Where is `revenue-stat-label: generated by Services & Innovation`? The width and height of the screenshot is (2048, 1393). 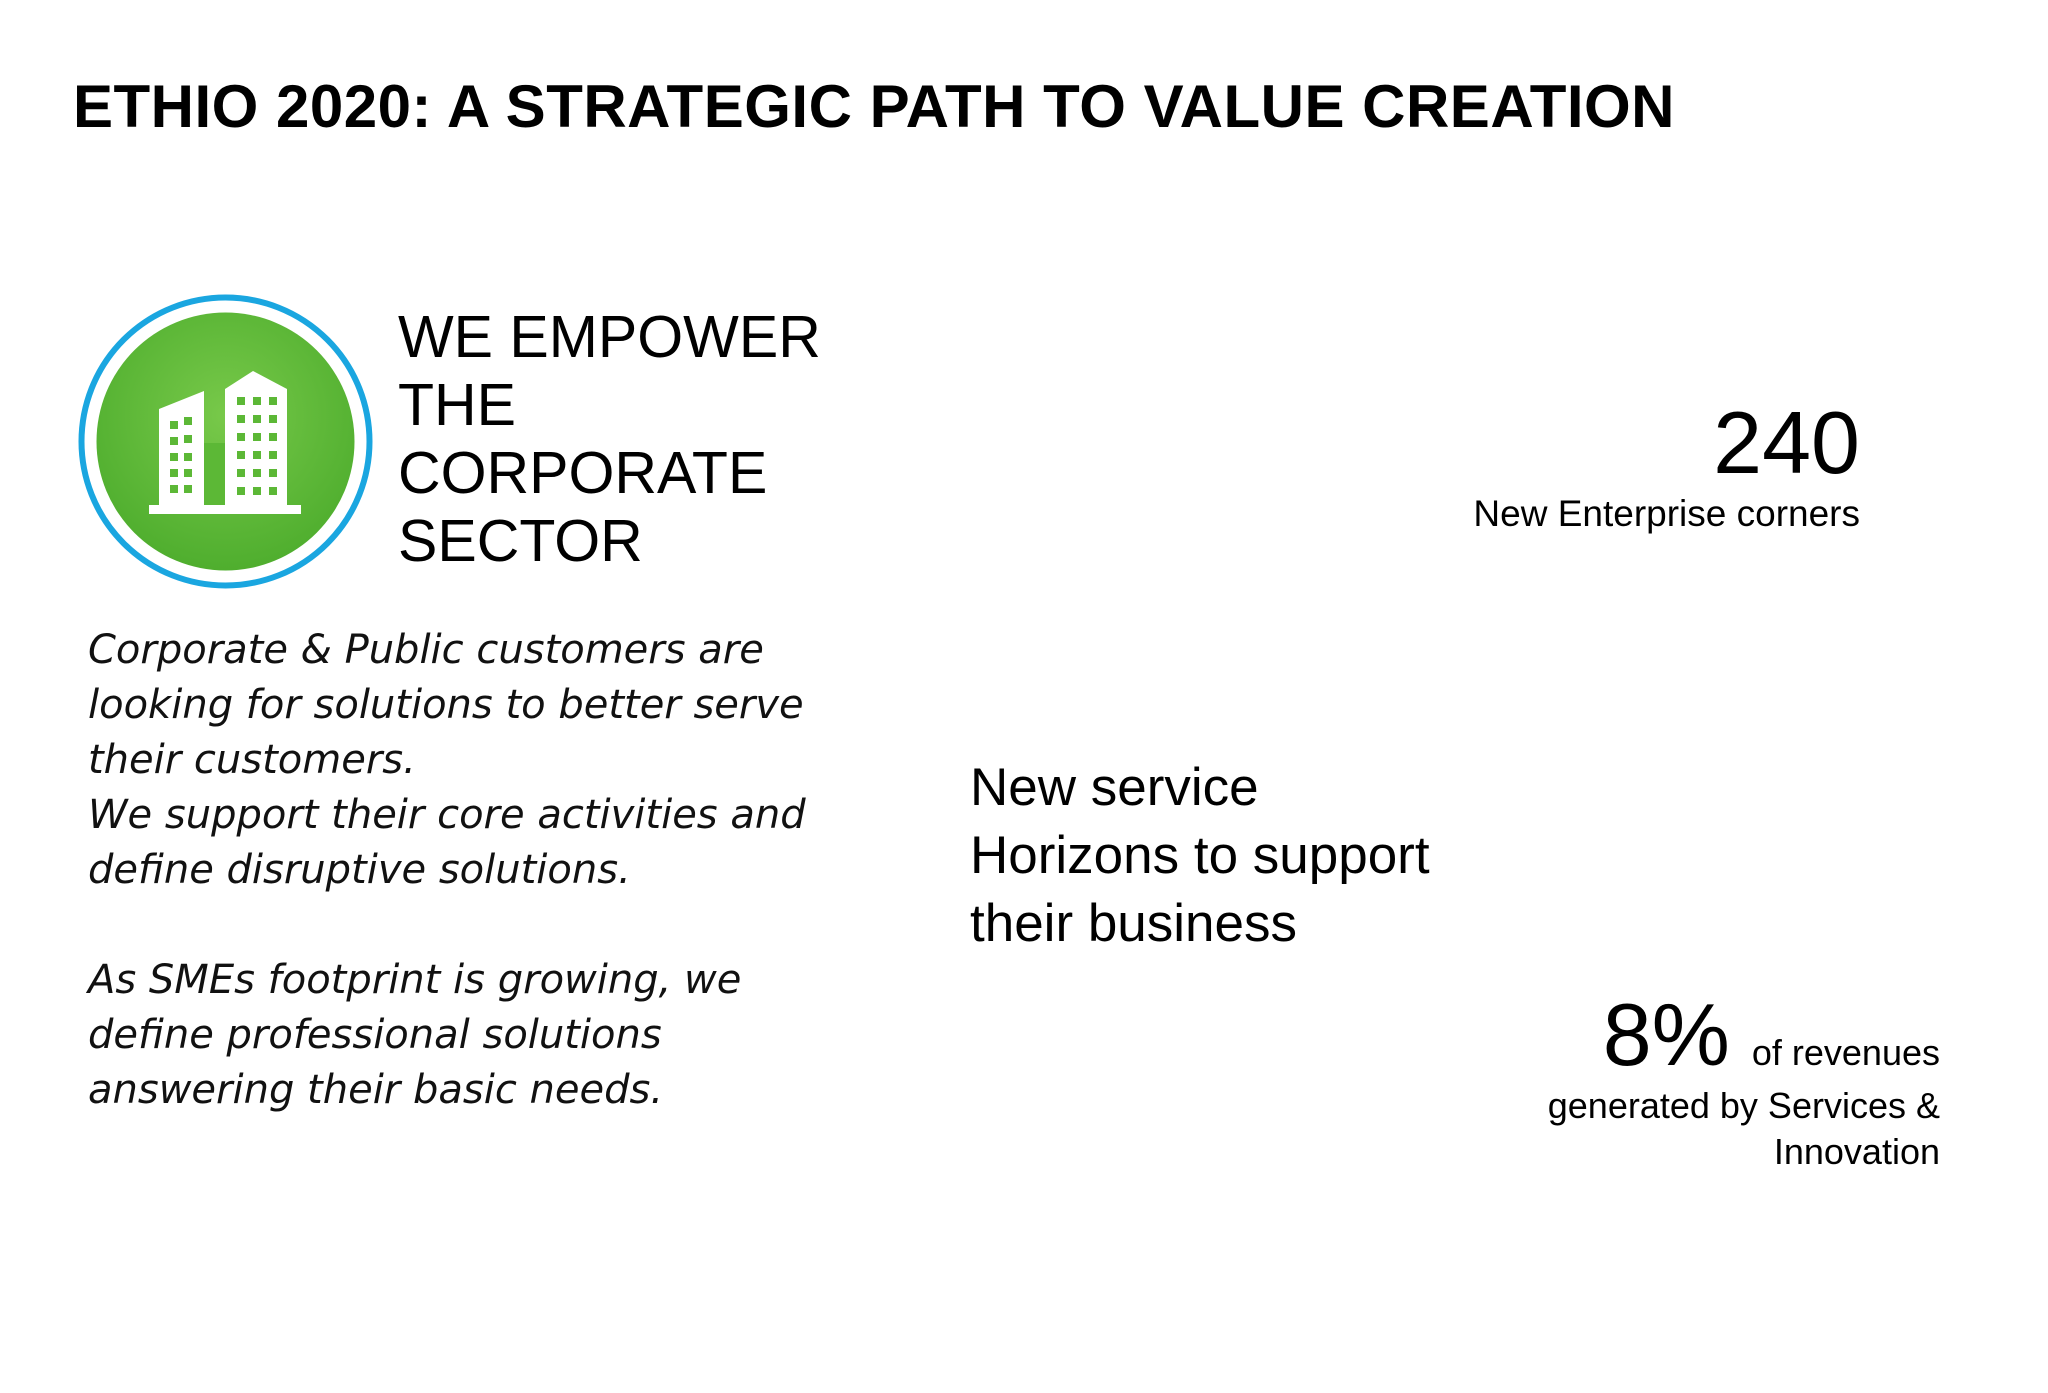
revenue-stat-label: generated by Services & Innovation is located at coordinates (1743, 1128).